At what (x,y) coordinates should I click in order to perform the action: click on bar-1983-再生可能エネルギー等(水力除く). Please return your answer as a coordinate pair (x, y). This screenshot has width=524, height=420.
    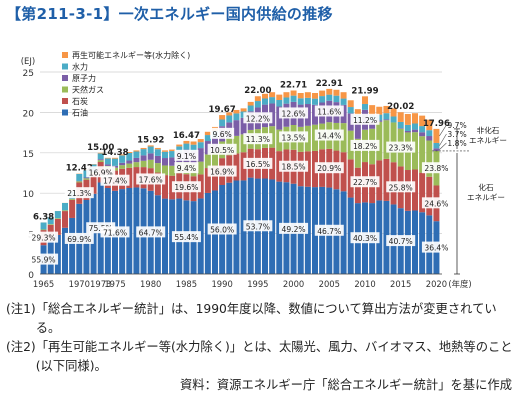
    Looking at the image, I should click on (172, 150).